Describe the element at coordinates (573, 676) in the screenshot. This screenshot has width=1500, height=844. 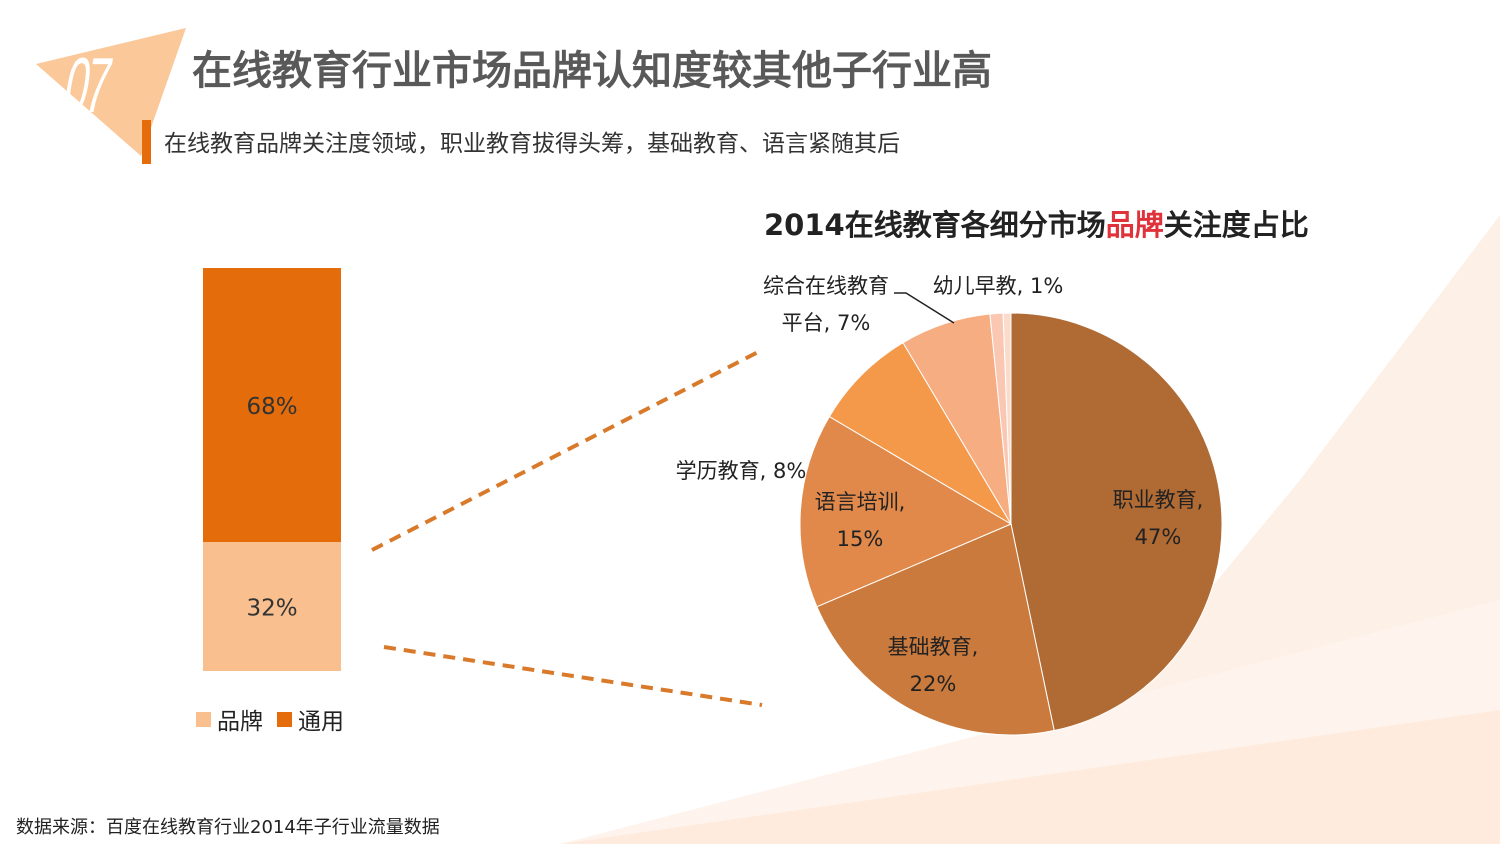
I see `connector-line-bottom` at that location.